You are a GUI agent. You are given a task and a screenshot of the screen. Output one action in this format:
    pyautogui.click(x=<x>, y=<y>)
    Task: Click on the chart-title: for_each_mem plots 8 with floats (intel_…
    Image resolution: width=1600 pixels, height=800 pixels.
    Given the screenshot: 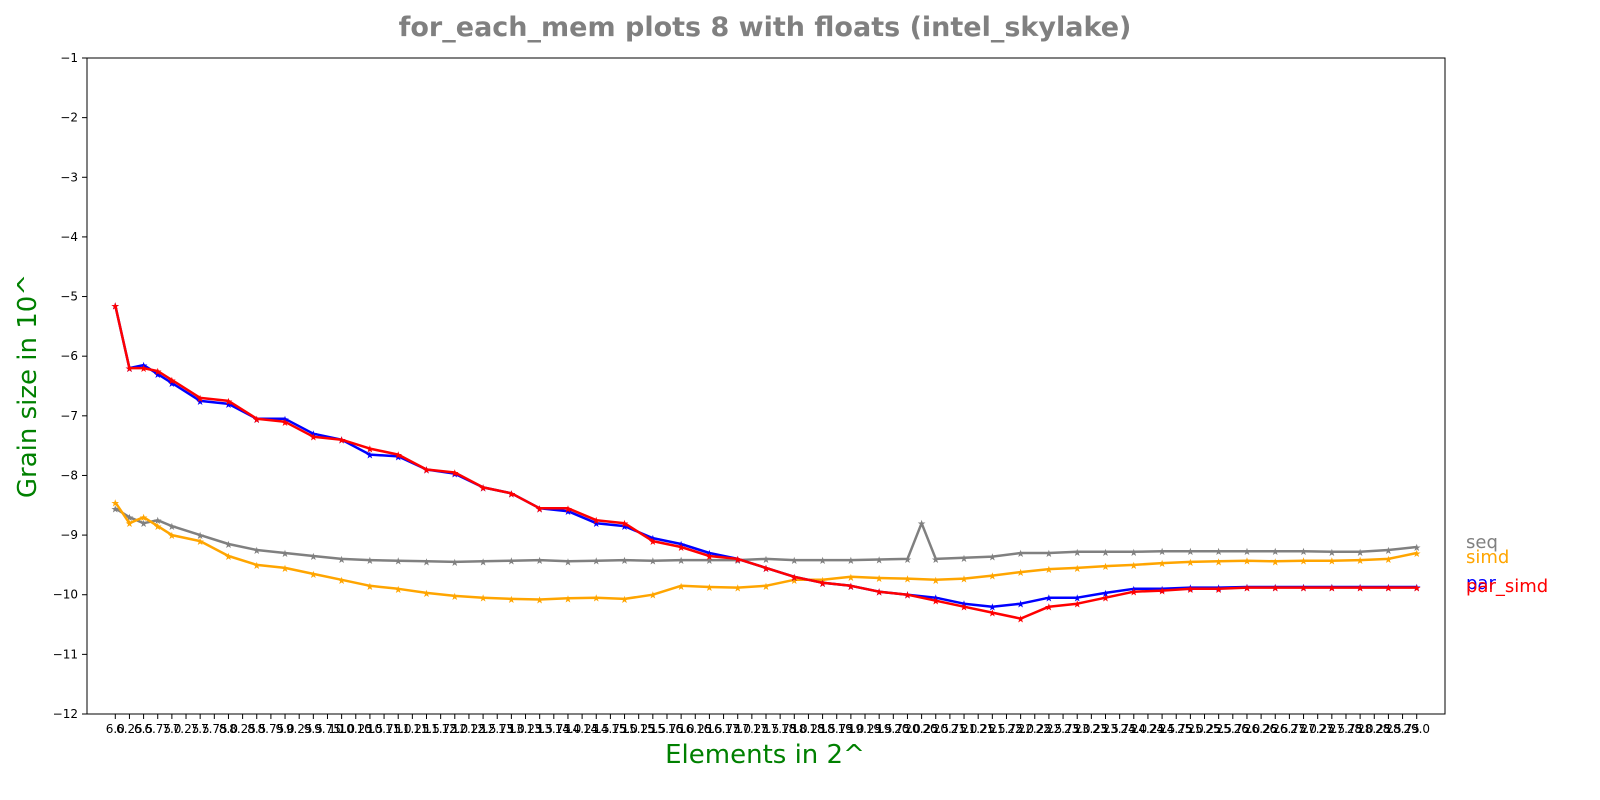 What is the action you would take?
    pyautogui.click(x=765, y=27)
    